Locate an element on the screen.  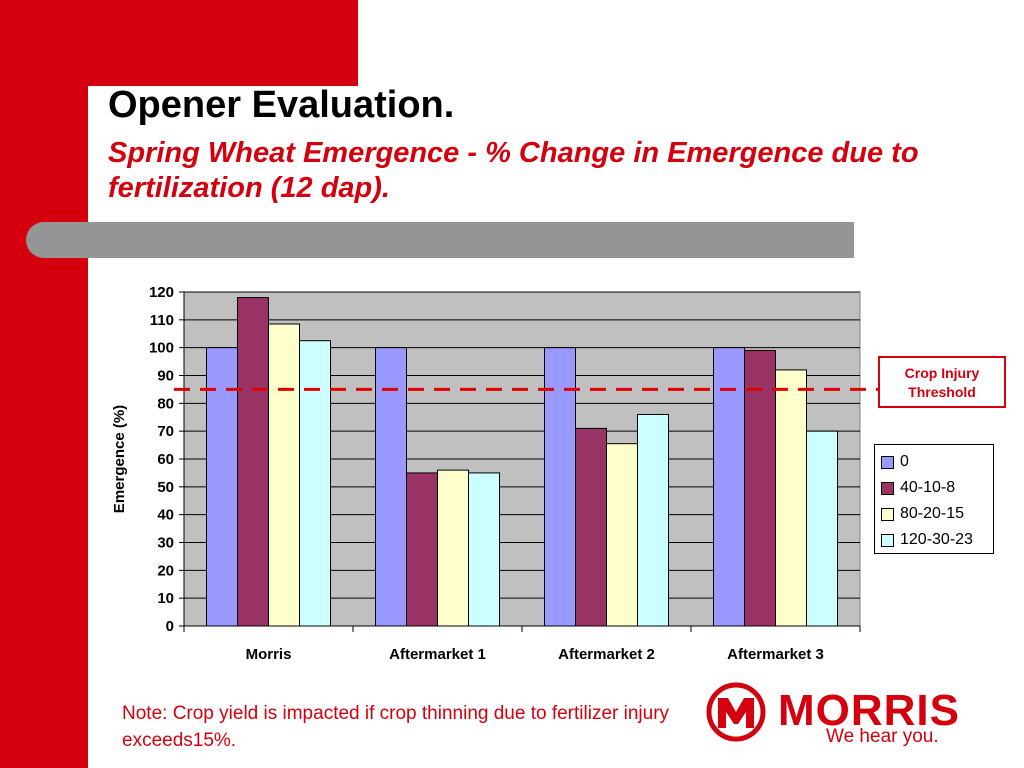
logo-ring is located at coordinates (736, 712).